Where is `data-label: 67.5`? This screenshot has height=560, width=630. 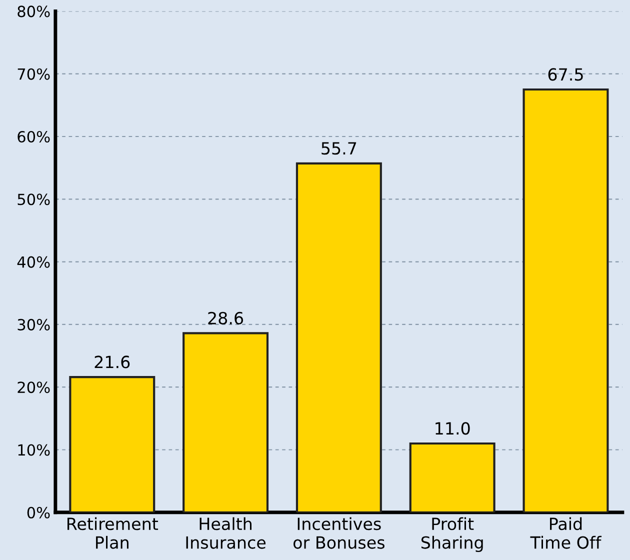
data-label: 67.5 is located at coordinates (565, 74).